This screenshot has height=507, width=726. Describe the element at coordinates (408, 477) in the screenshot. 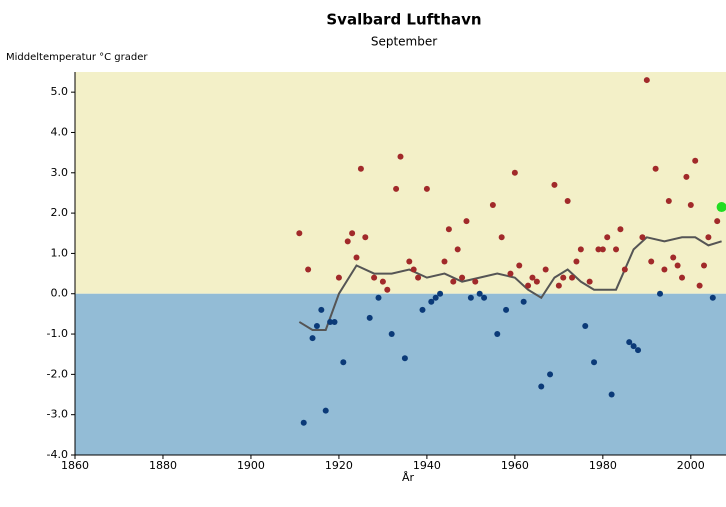

I see `x-axis-label: År` at that location.